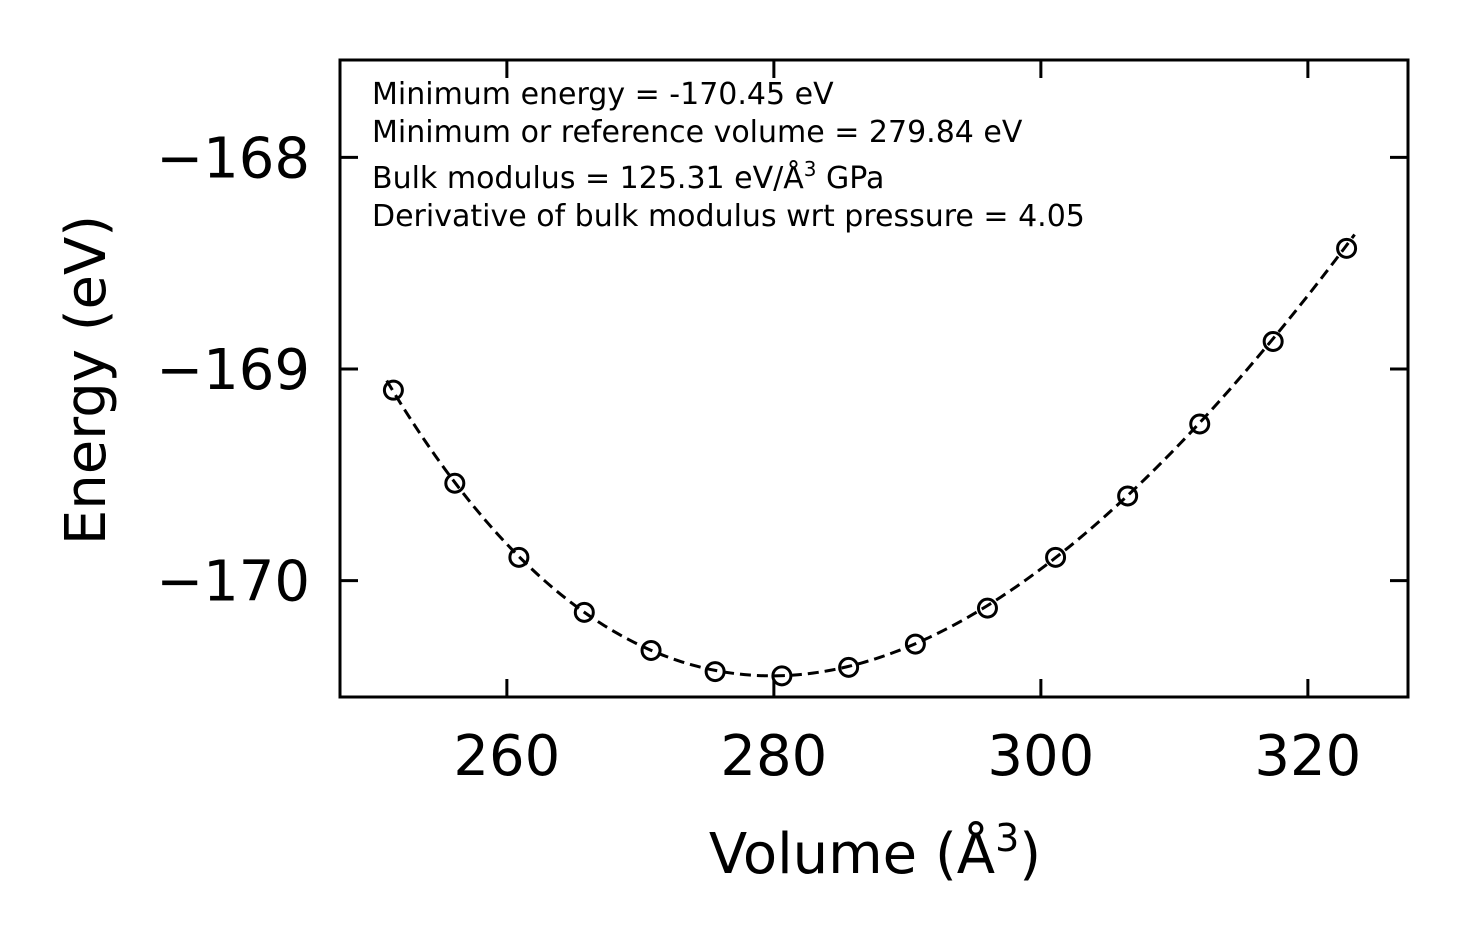  I want to click on x-tick-label: 260, so click(506, 756).